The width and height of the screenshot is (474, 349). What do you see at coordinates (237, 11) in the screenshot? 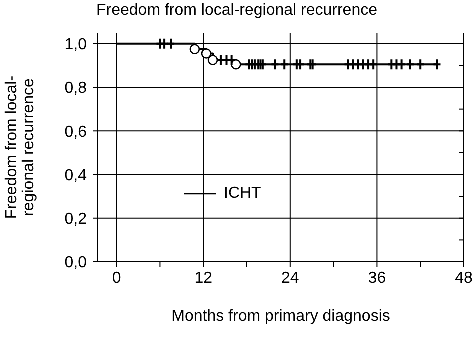
I see `chart-title: Freedom from local-regional recurrence` at bounding box center [237, 11].